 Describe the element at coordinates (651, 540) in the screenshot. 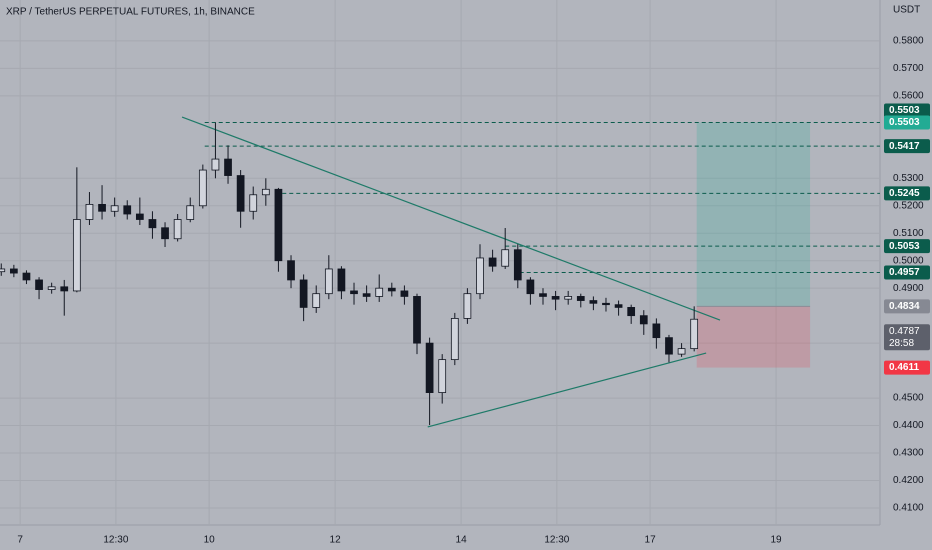

I see `x-tick-label: 17` at that location.